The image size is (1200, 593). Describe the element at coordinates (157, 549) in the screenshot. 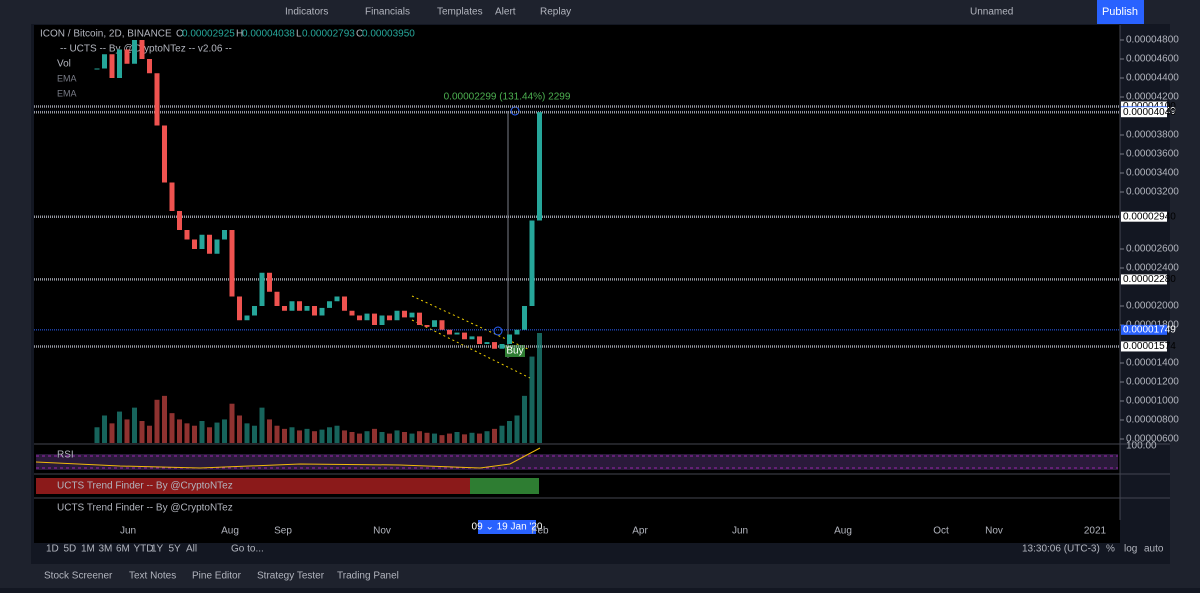

I see `range-button: 1Y` at that location.